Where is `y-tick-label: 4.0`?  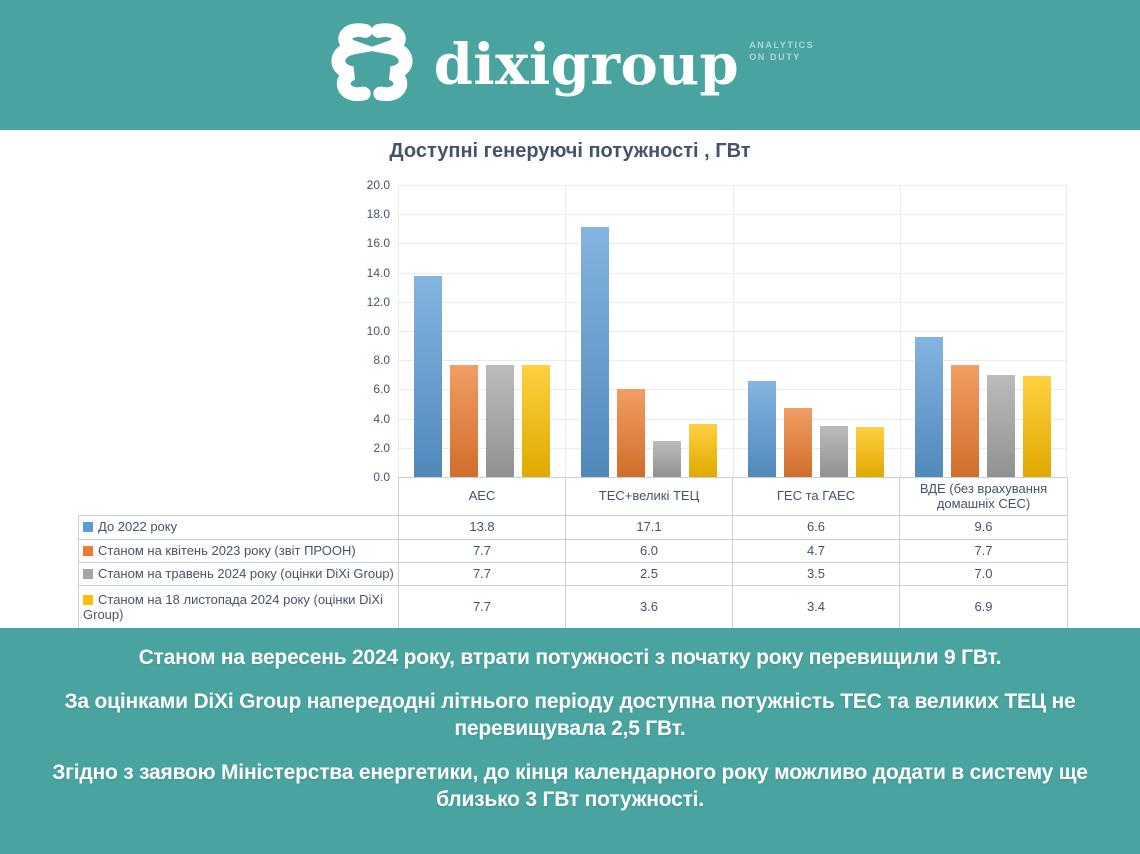
y-tick-label: 4.0 is located at coordinates (381, 418).